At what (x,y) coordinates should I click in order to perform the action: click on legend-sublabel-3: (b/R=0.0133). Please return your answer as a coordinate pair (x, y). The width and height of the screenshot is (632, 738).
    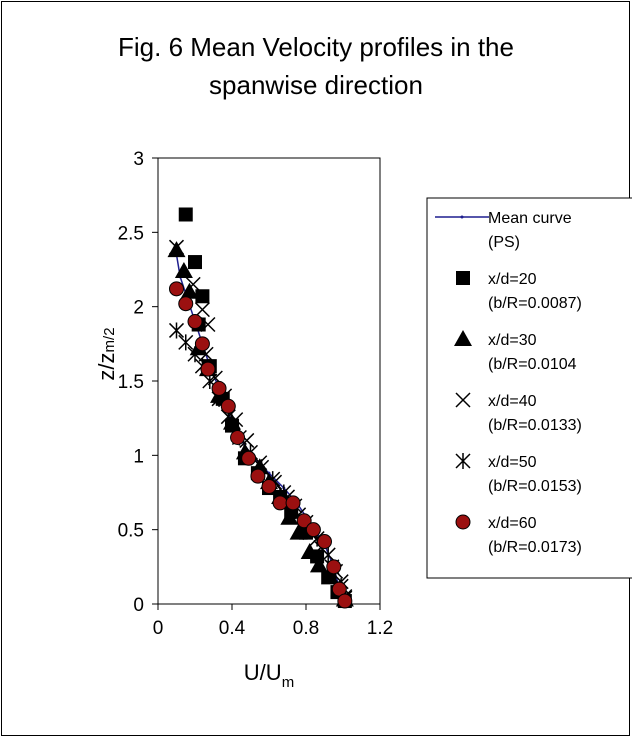
    Looking at the image, I should click on (535, 425).